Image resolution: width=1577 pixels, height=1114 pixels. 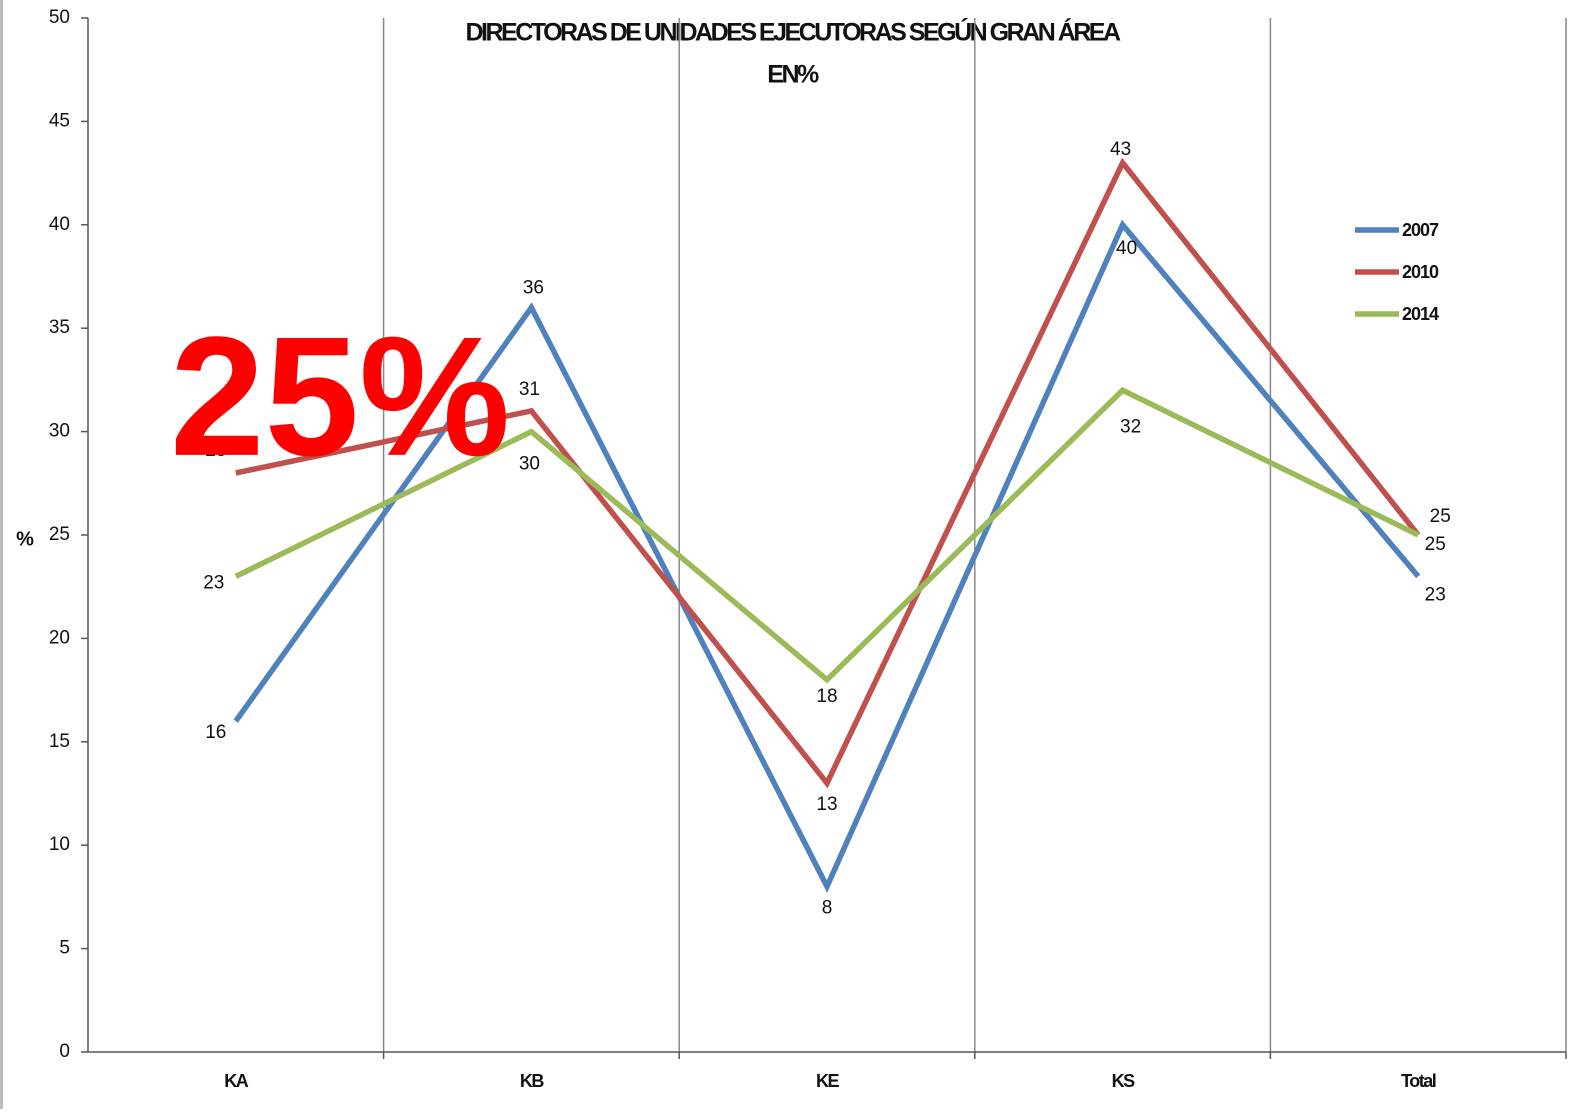 What do you see at coordinates (826, 696) in the screenshot?
I see `data-label: 18` at bounding box center [826, 696].